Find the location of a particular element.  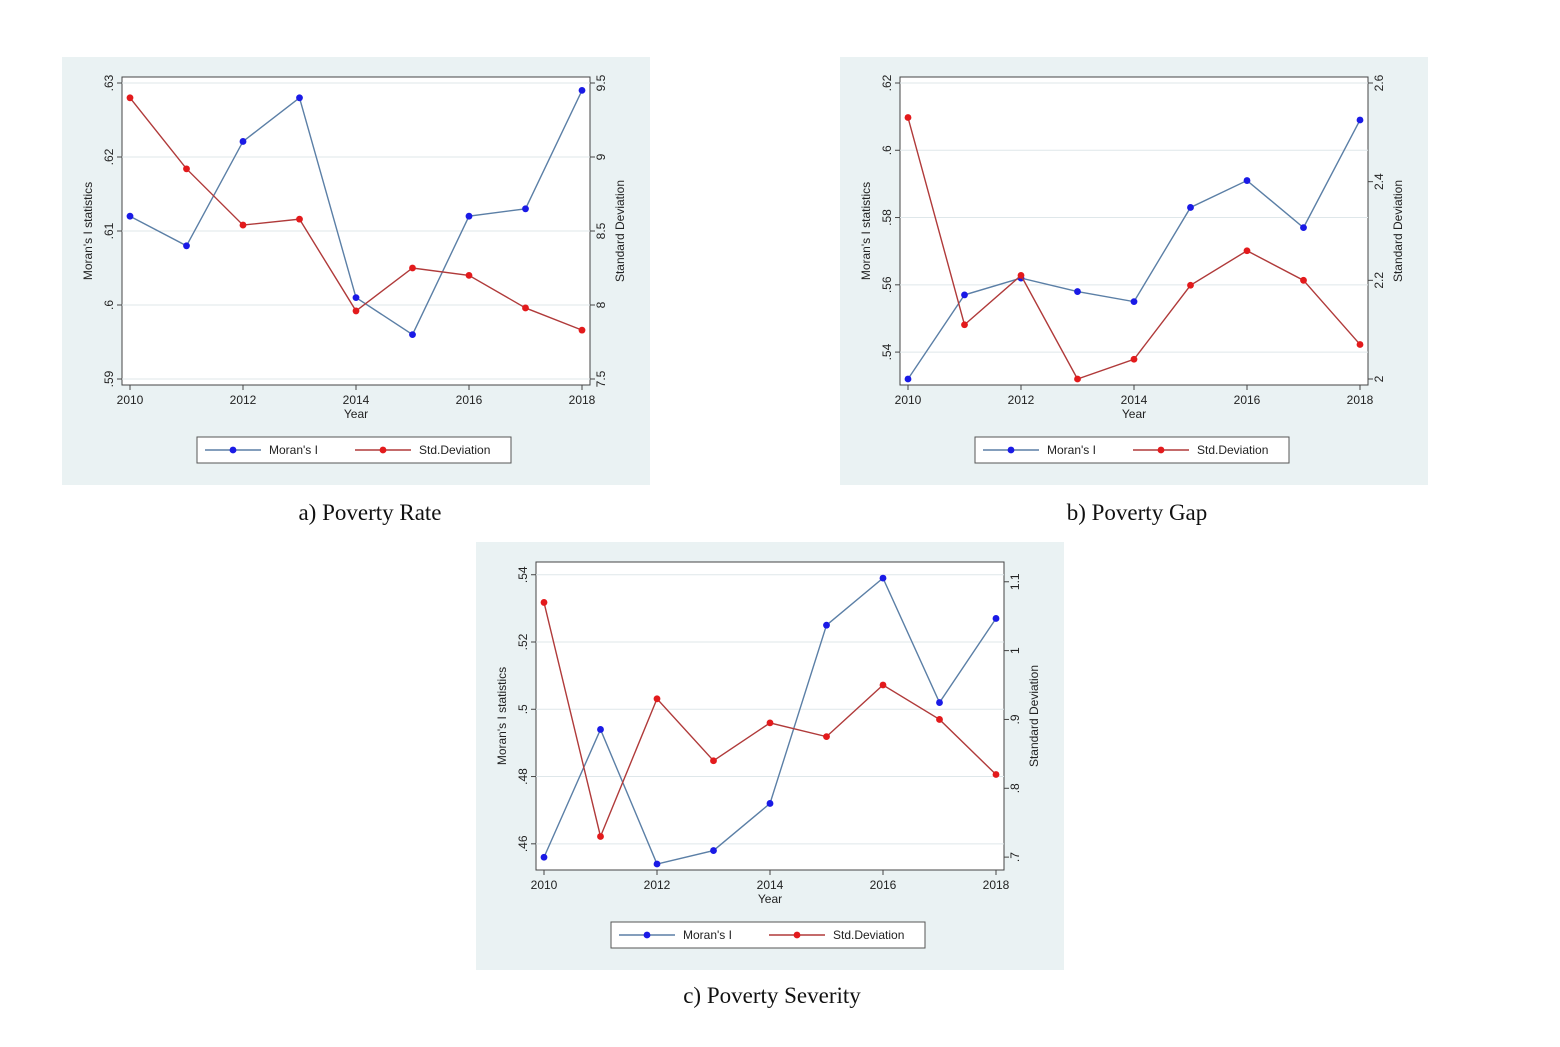

right-axis-title: Standard Deviation is located at coordinates (1398, 231).